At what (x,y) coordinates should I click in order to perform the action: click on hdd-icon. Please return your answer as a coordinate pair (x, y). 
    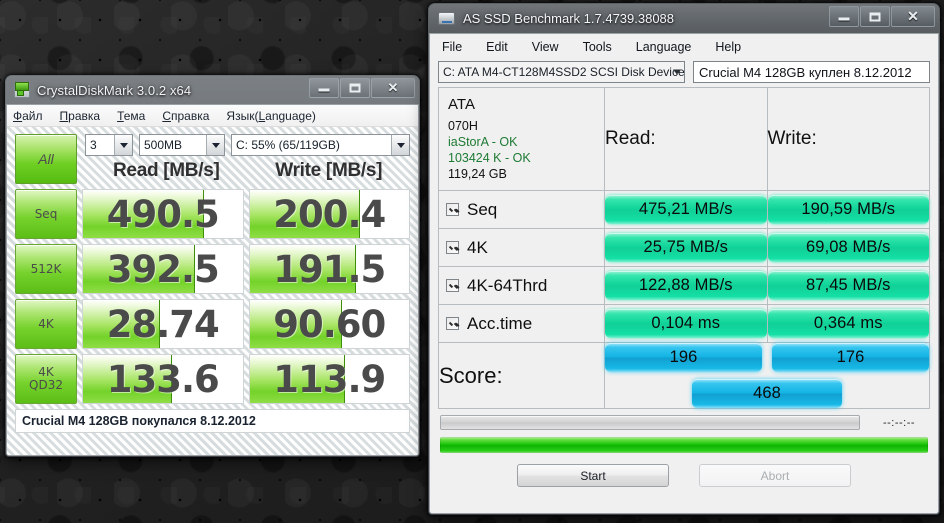
    Looking at the image, I should click on (446, 18).